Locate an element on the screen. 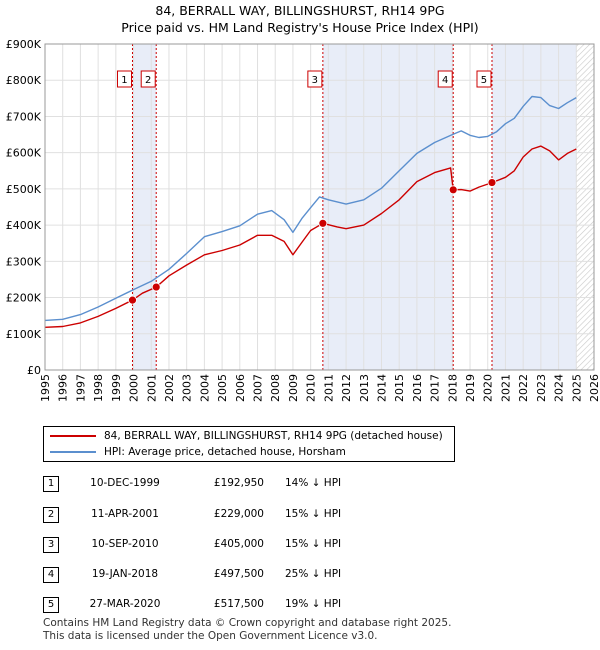 The width and height of the screenshot is (600, 650). legend-swatch-property is located at coordinates (73, 436).